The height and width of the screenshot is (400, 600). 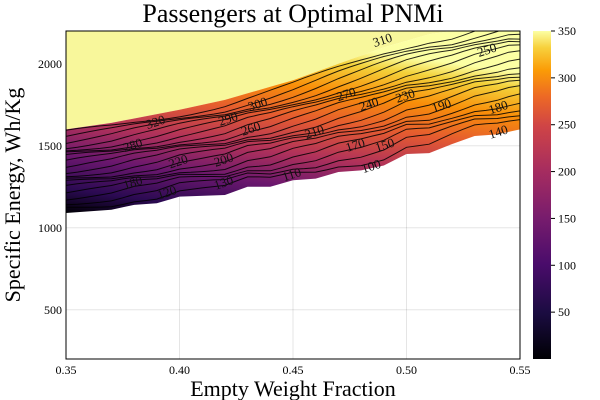 What do you see at coordinates (345, 94) in the screenshot?
I see `contour-label: 270` at bounding box center [345, 94].